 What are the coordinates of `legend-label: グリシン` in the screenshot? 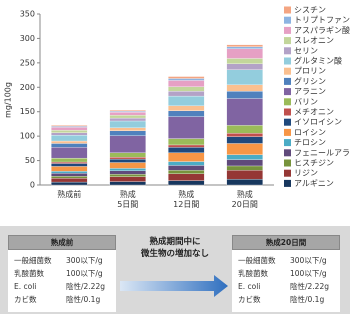 It's located at (310, 81).